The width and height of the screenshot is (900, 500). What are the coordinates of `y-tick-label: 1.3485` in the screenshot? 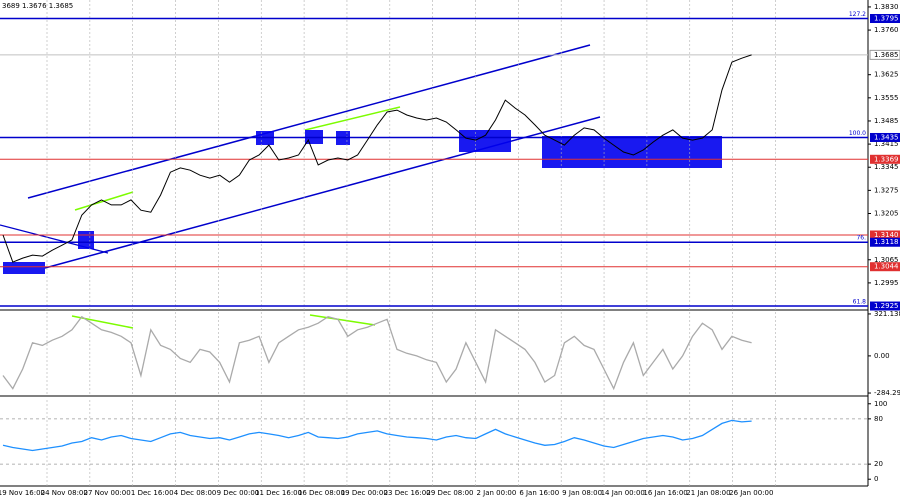 It's located at (886, 121).